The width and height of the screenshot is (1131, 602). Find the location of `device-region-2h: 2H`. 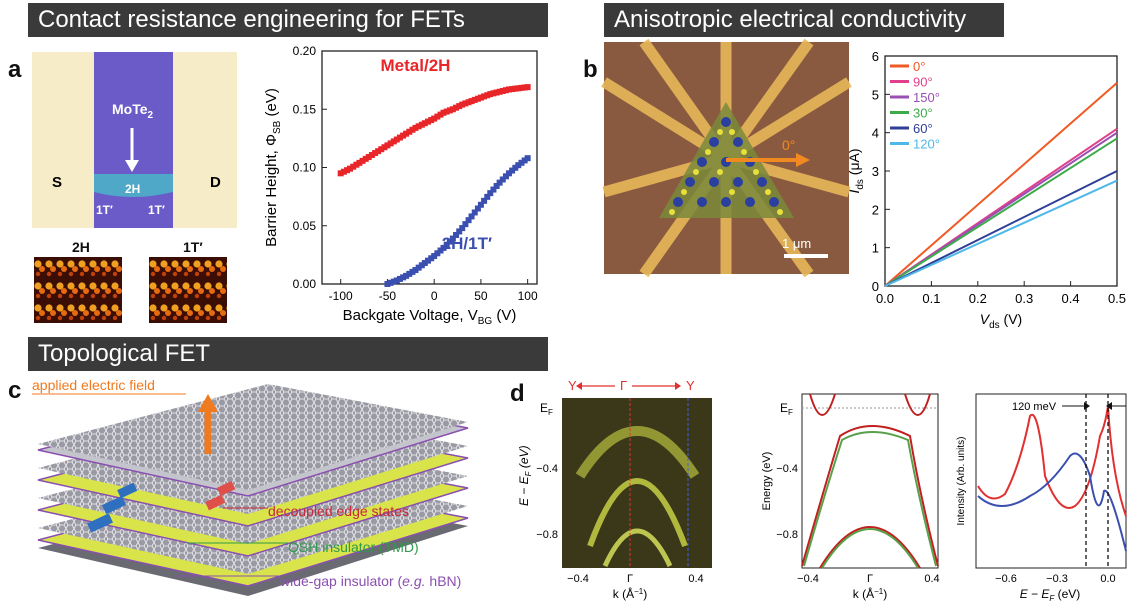

device-region-2h: 2H is located at coordinates (132, 189).